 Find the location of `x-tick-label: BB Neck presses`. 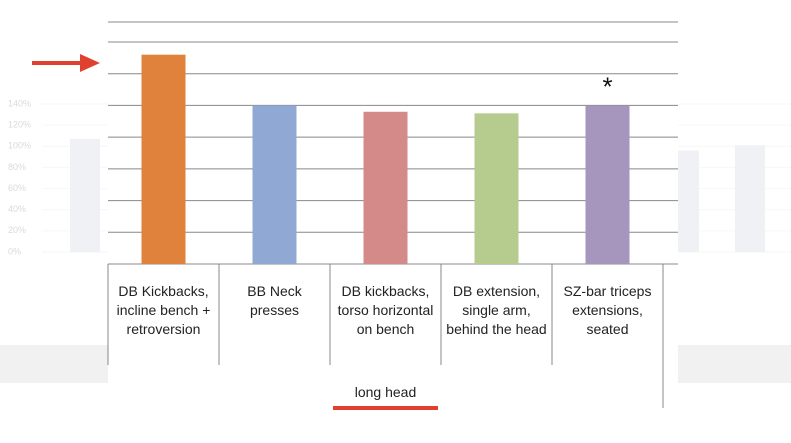

x-tick-label: BB Neck presses is located at coordinates (274, 300).